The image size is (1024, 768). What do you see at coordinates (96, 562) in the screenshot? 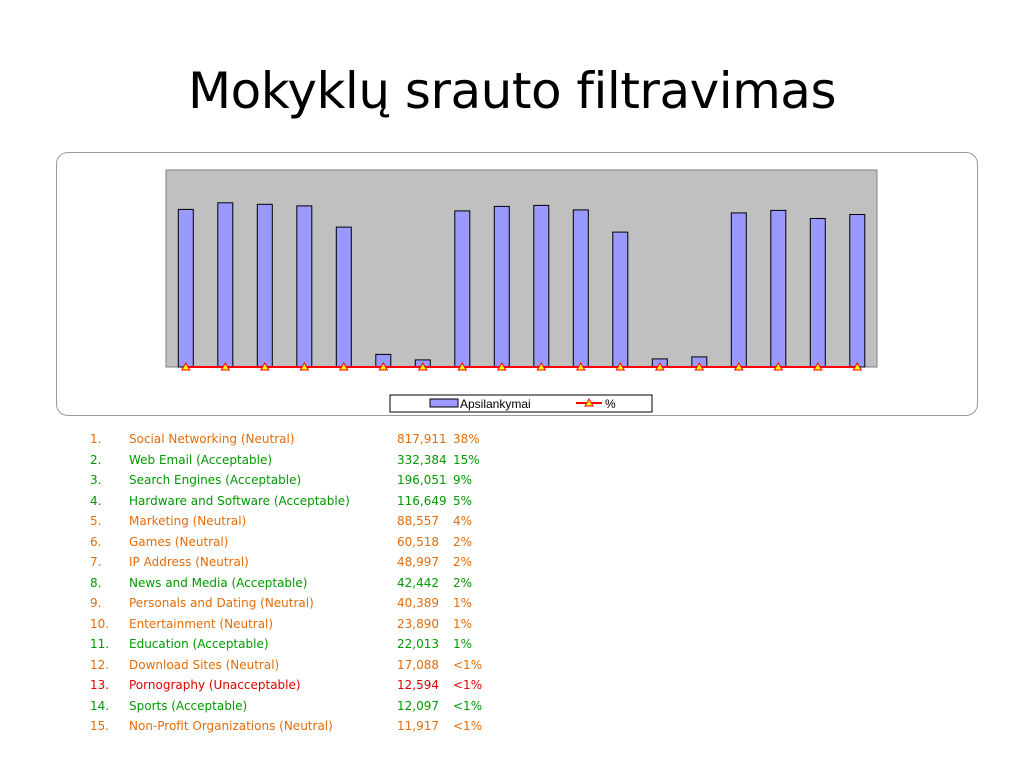
I see `list-item-number: 7.` at bounding box center [96, 562].